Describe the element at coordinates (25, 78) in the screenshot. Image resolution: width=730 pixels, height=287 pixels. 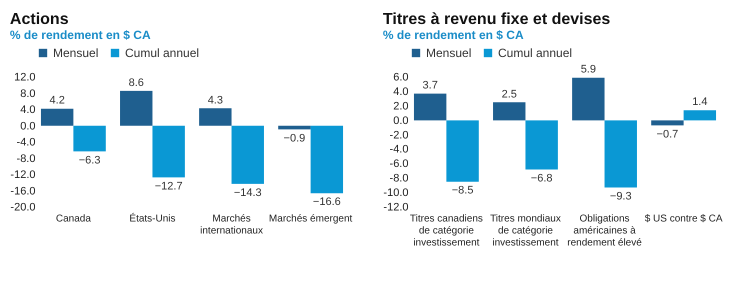
I see `y-tick-label: 12.0` at that location.